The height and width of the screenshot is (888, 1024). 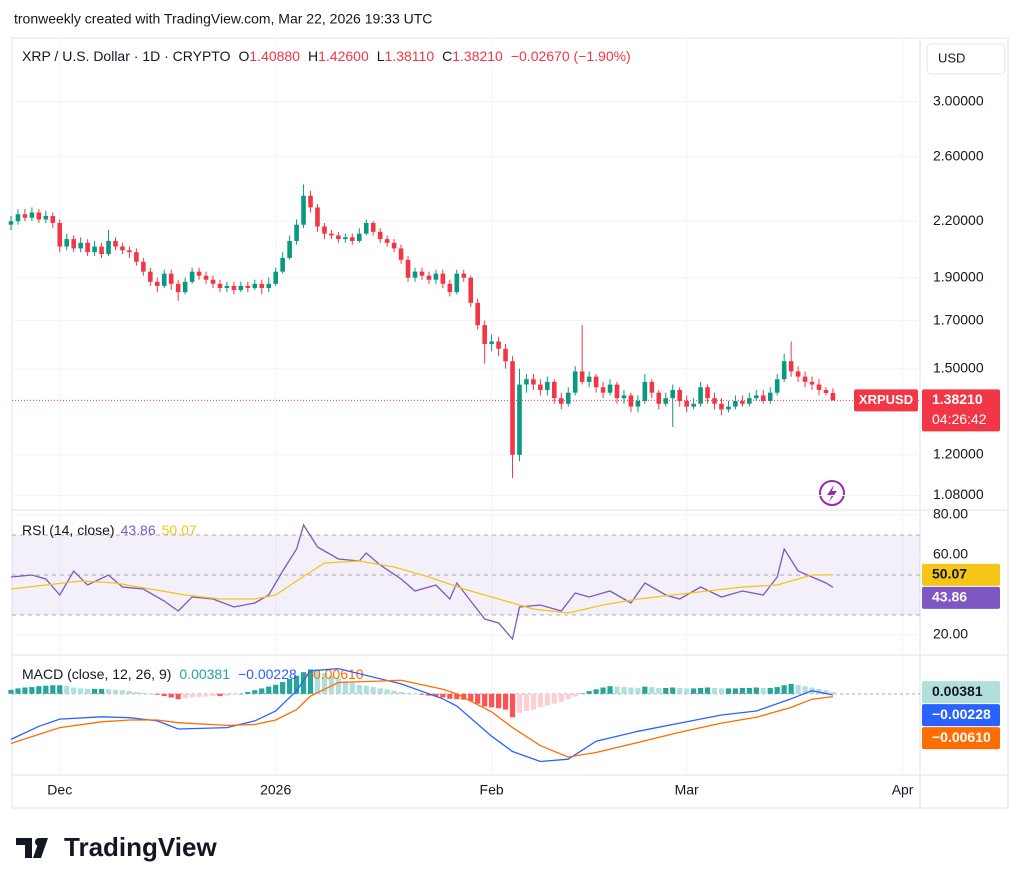 I want to click on value-badge: −0.00228, so click(x=961, y=714).